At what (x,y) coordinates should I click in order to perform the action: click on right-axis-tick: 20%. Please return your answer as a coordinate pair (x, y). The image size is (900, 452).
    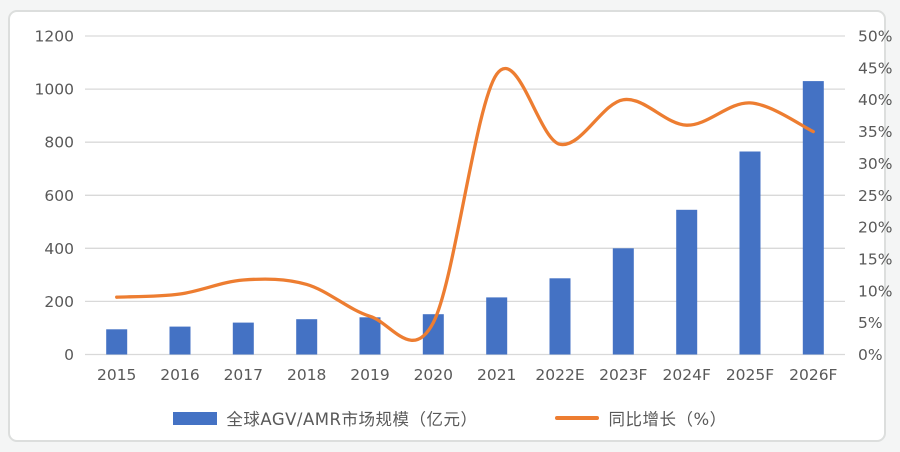
    Looking at the image, I should click on (875, 228).